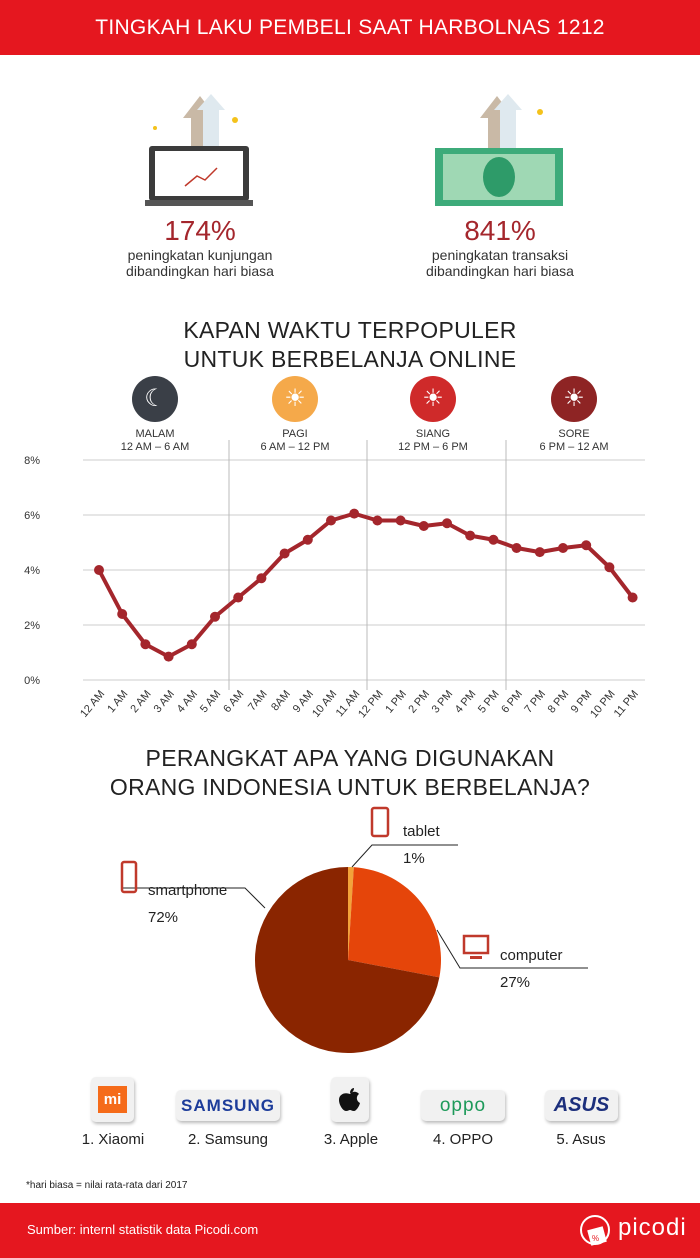  I want to click on pie-value-smartphone: 72%, so click(163, 917).